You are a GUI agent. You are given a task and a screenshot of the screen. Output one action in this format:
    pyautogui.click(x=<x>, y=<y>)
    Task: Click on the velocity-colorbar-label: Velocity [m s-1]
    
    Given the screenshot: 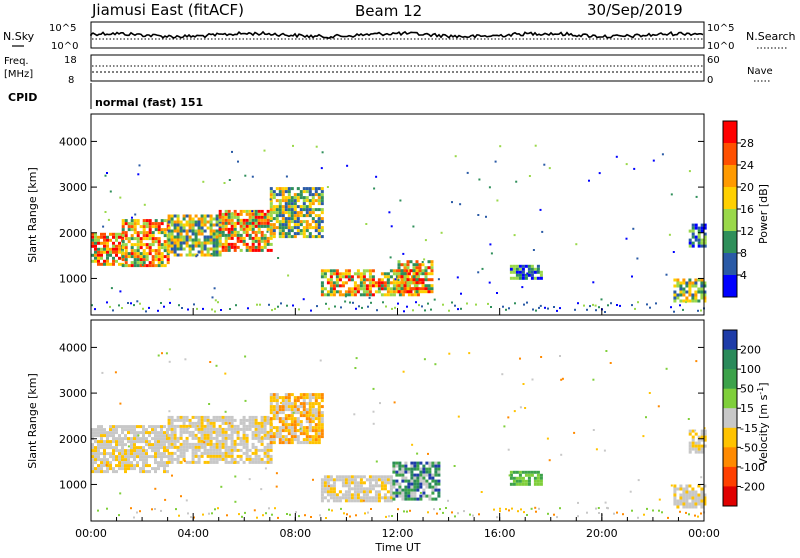 What is the action you would take?
    pyautogui.click(x=763, y=423)
    